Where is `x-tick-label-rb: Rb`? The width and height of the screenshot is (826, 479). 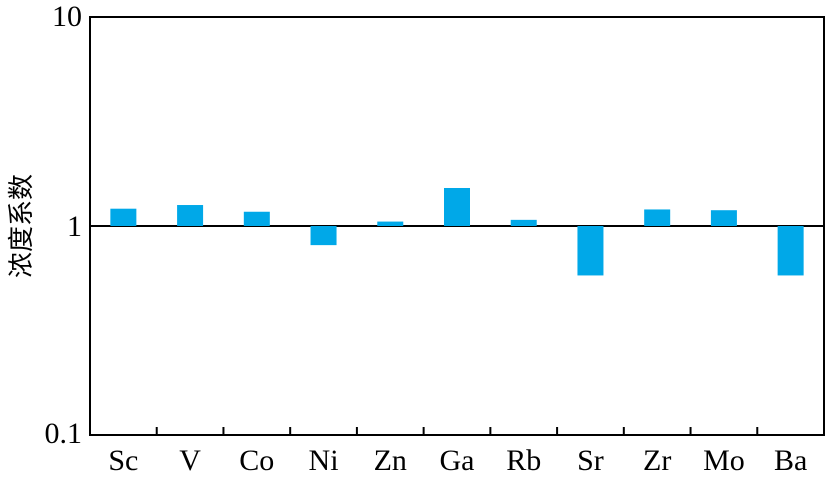
x-tick-label-rb: Rb is located at coordinates (523, 460).